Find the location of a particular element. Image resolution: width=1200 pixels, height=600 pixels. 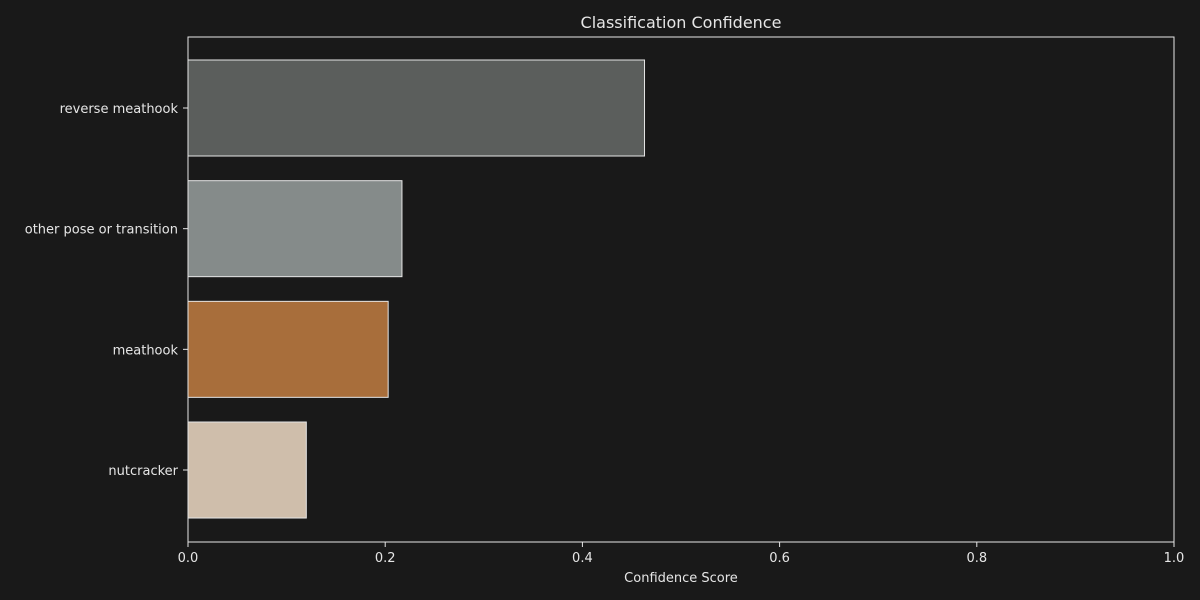

x-tick-label: 0.4 is located at coordinates (582, 558).